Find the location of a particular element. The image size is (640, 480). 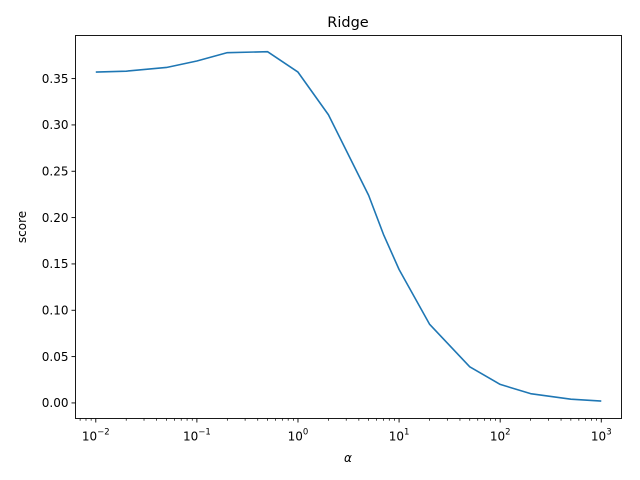

x-tick-label: 10² is located at coordinates (500, 436).